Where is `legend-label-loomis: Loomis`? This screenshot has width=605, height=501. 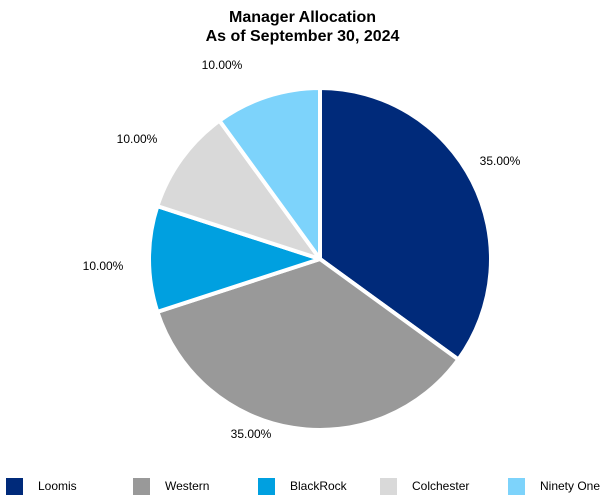
legend-label-loomis: Loomis is located at coordinates (57, 486).